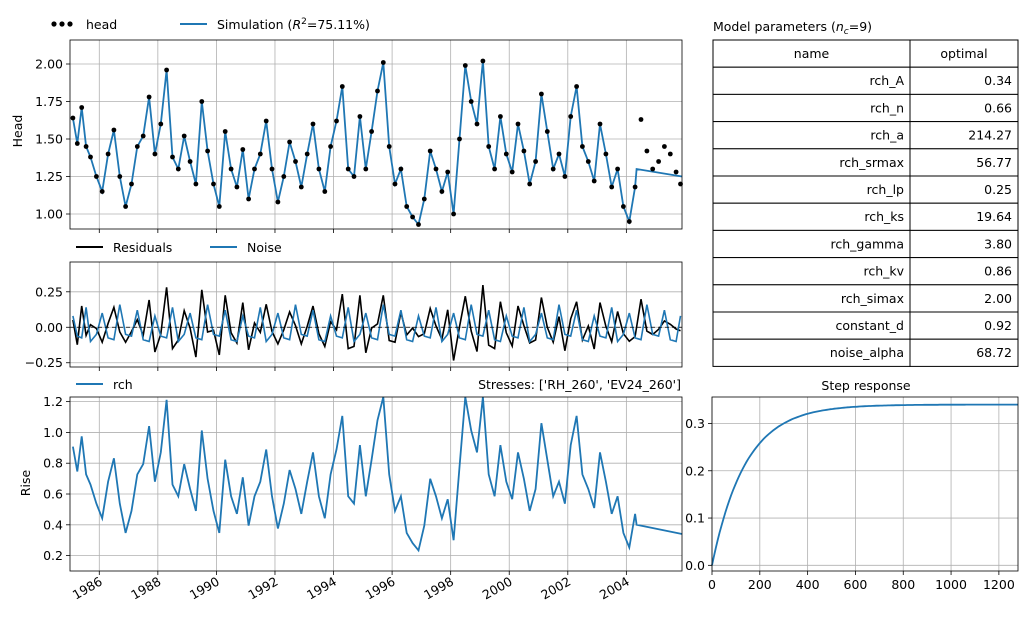 The width and height of the screenshot is (1029, 619). Describe the element at coordinates (887, 135) in the screenshot. I see `parameter-name: rch_a` at that location.